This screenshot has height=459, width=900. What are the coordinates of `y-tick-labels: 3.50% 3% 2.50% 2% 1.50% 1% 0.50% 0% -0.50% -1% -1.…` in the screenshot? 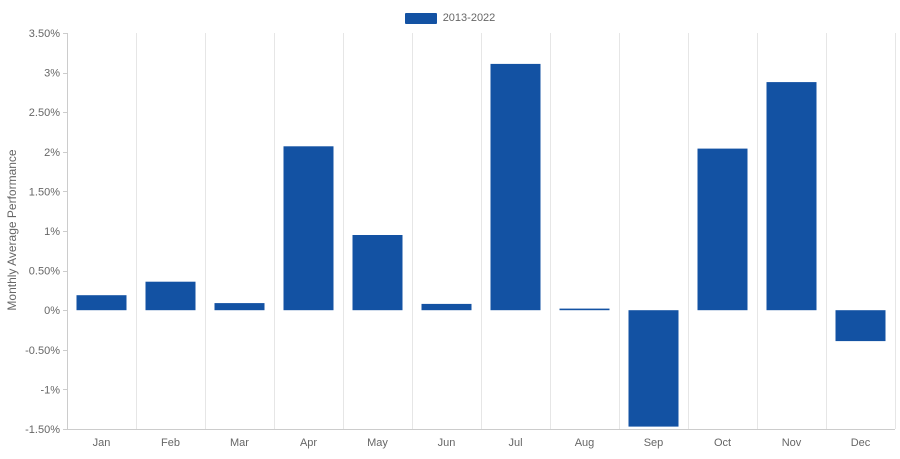 It's located at (42, 232).